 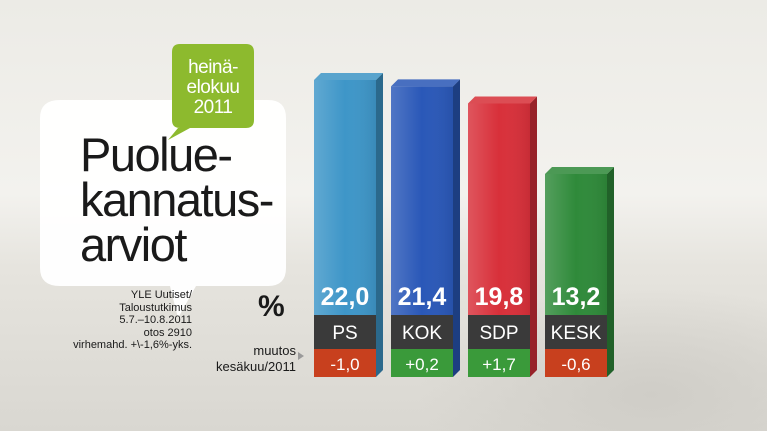 I want to click on category-label-kesk: KESK, so click(x=576, y=333).